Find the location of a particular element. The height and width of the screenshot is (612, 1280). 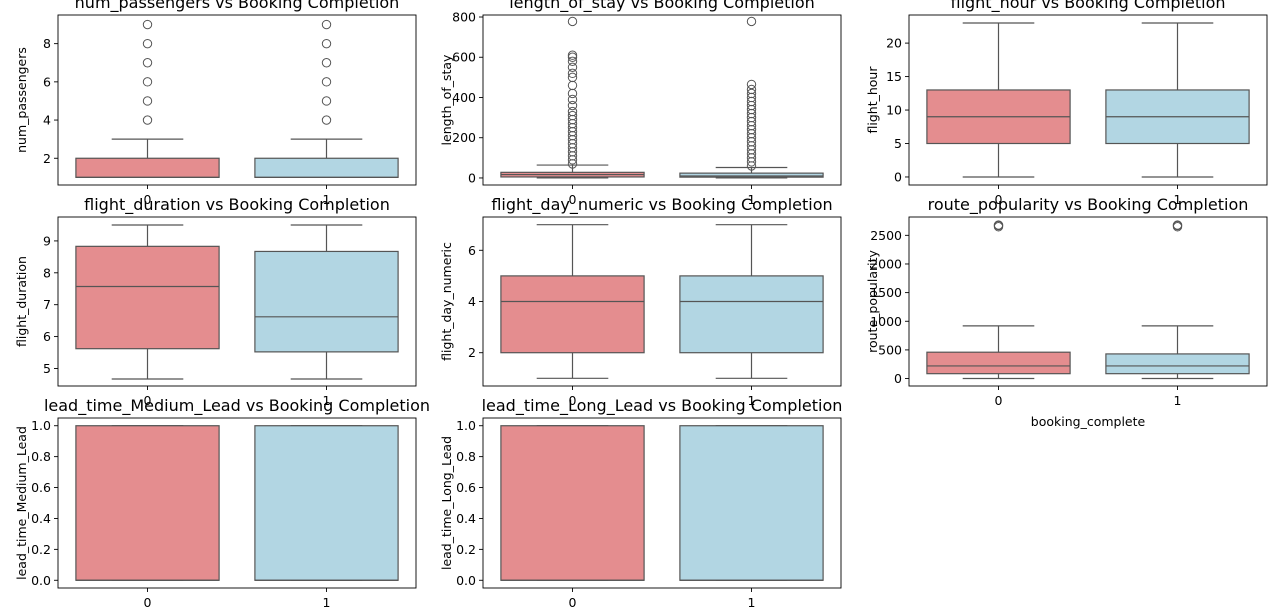

chart-title: route_popularity vs Booking Completion is located at coordinates (1088, 205).